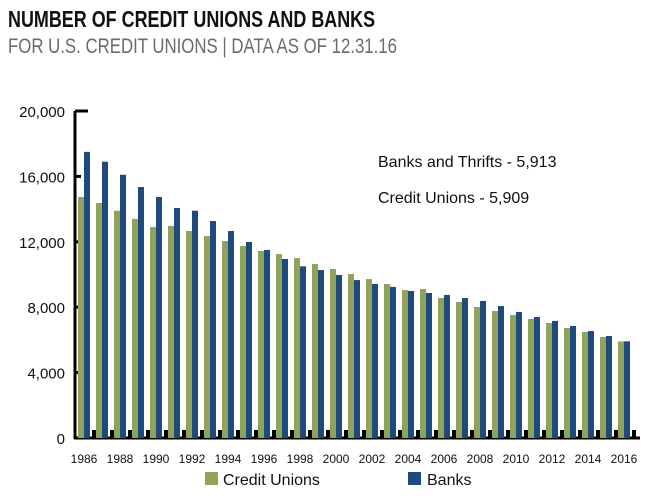 This screenshot has height=503, width=655. What do you see at coordinates (120, 459) in the screenshot?
I see `x-tick-label: 1988` at bounding box center [120, 459].